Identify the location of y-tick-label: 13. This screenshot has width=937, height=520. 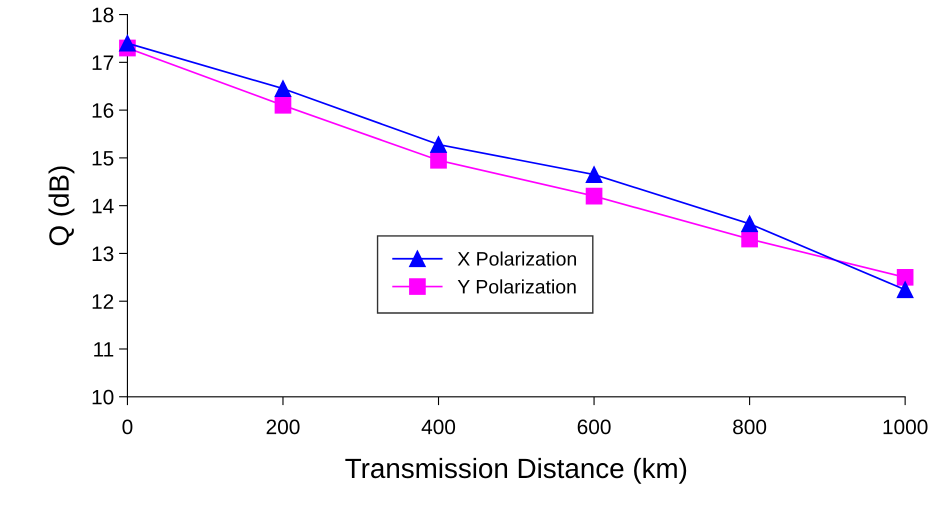
(103, 254).